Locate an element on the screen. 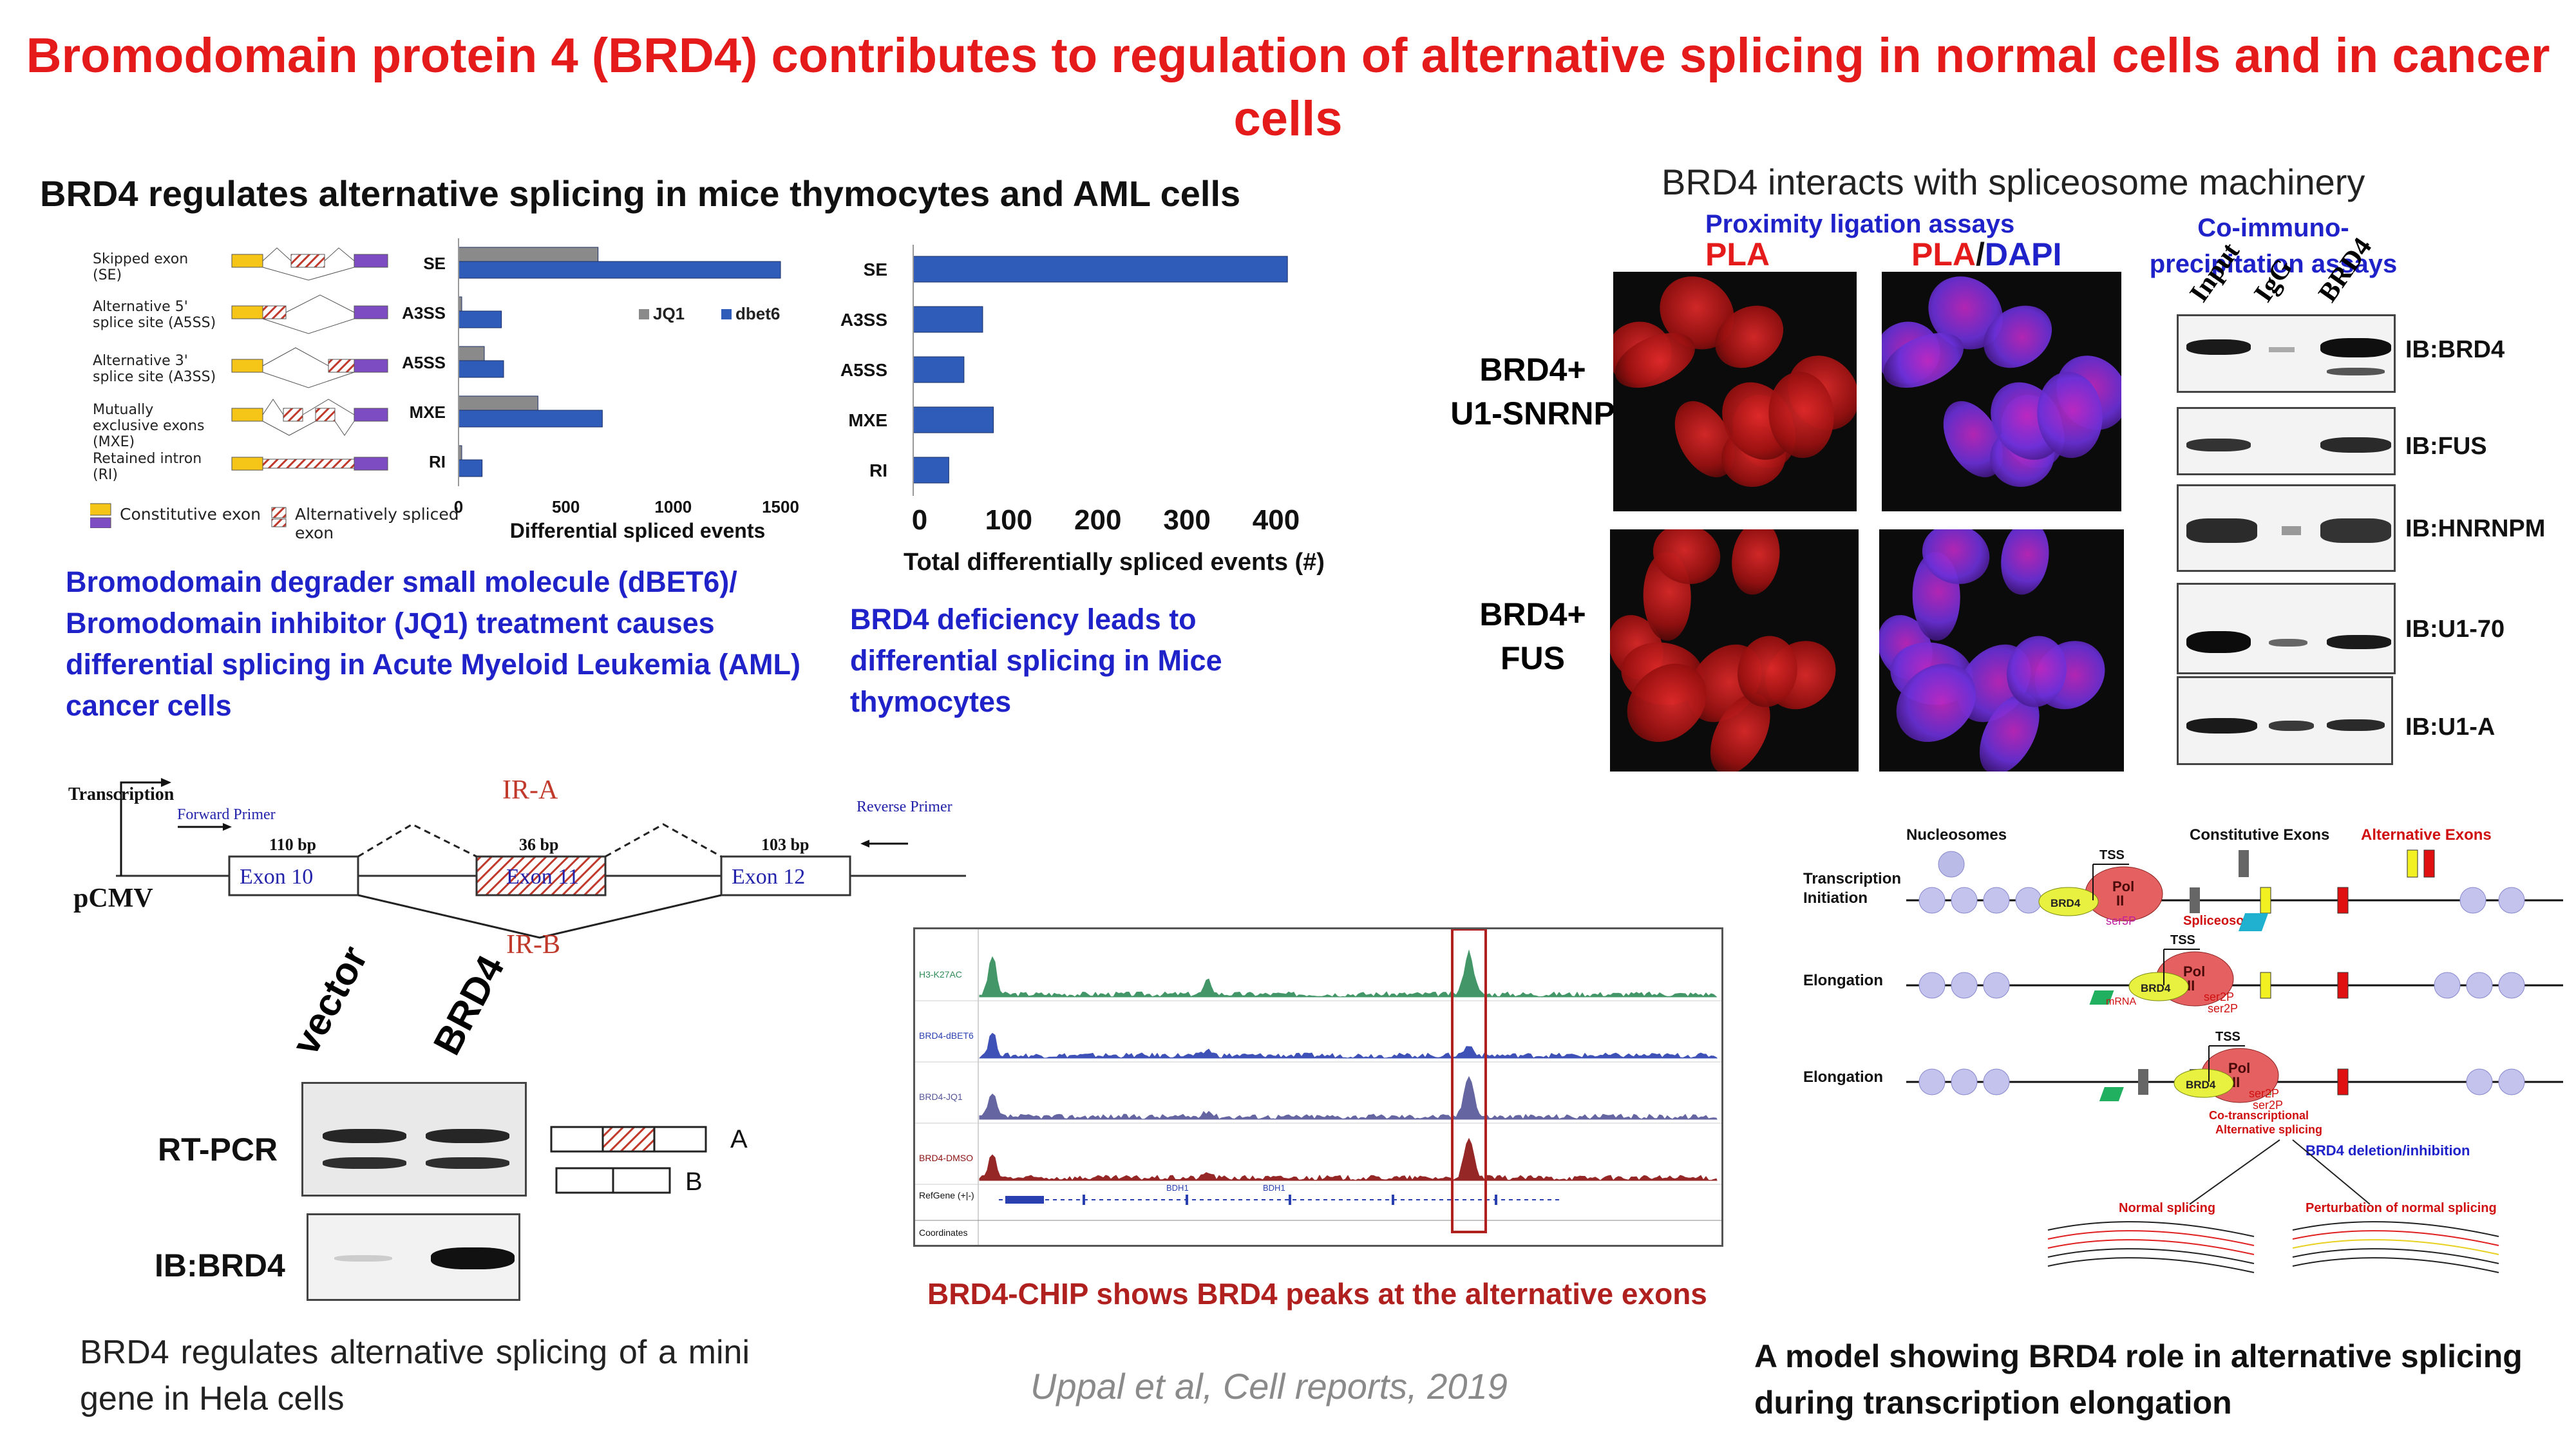  minigene-ib-label: IB:BRD4 is located at coordinates (220, 1265).